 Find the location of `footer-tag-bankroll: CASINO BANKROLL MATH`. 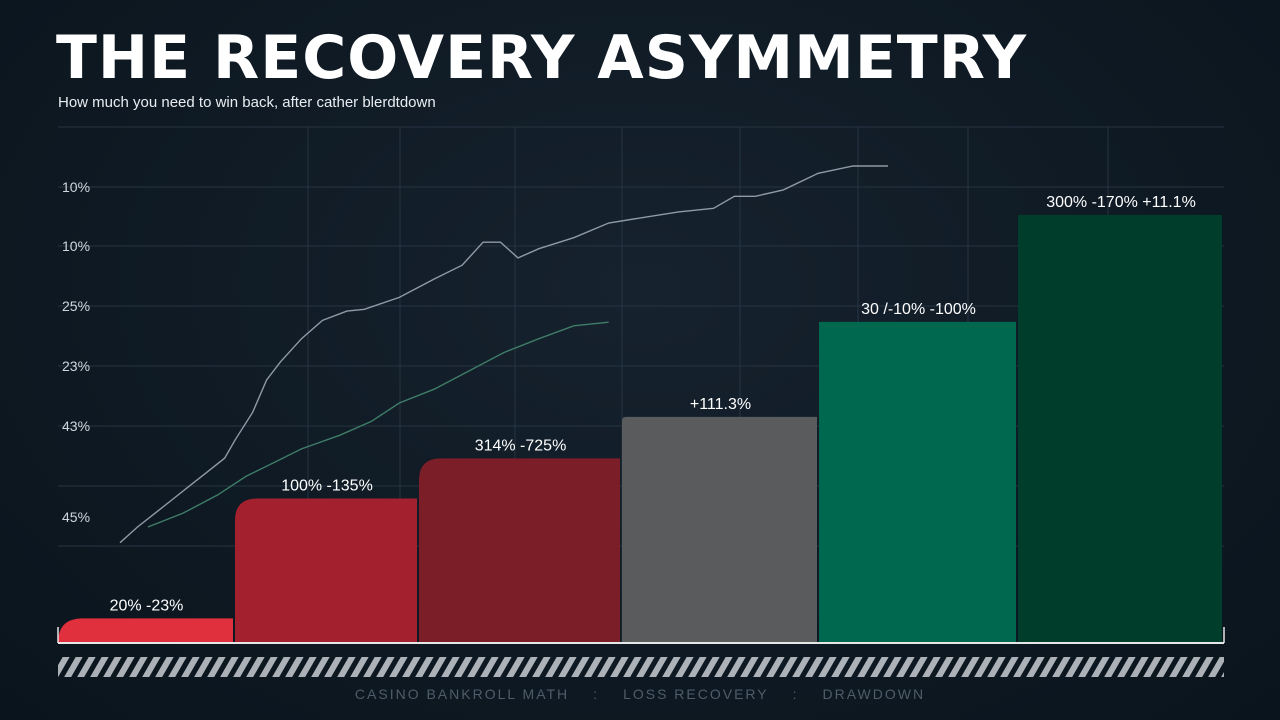

footer-tag-bankroll: CASINO BANKROLL MATH is located at coordinates (462, 694).